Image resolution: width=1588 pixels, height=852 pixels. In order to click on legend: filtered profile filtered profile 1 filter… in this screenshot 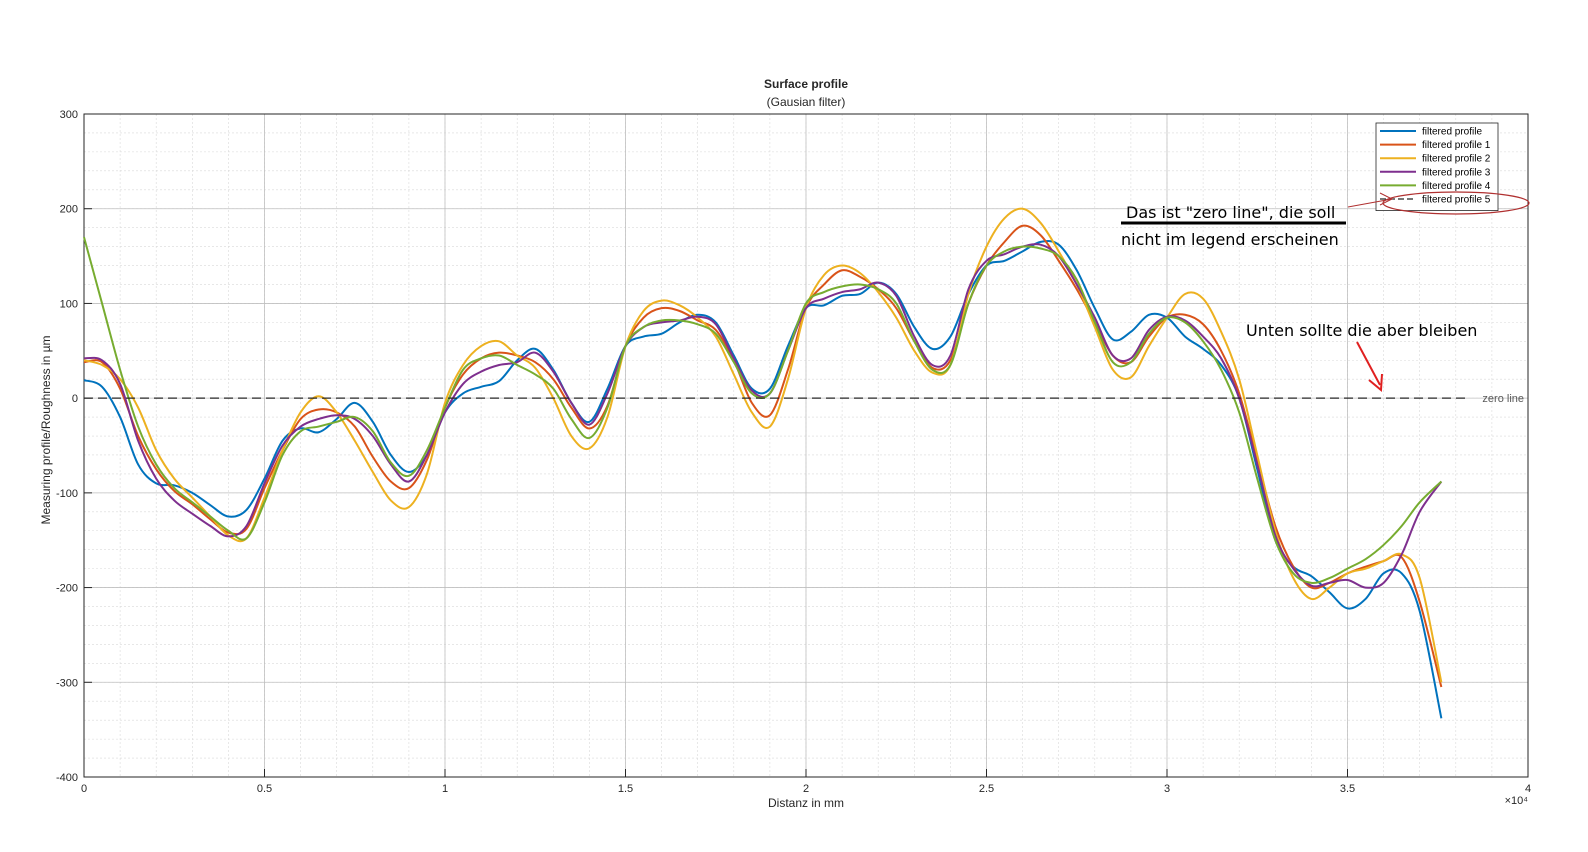, I will do `click(1437, 166)`.